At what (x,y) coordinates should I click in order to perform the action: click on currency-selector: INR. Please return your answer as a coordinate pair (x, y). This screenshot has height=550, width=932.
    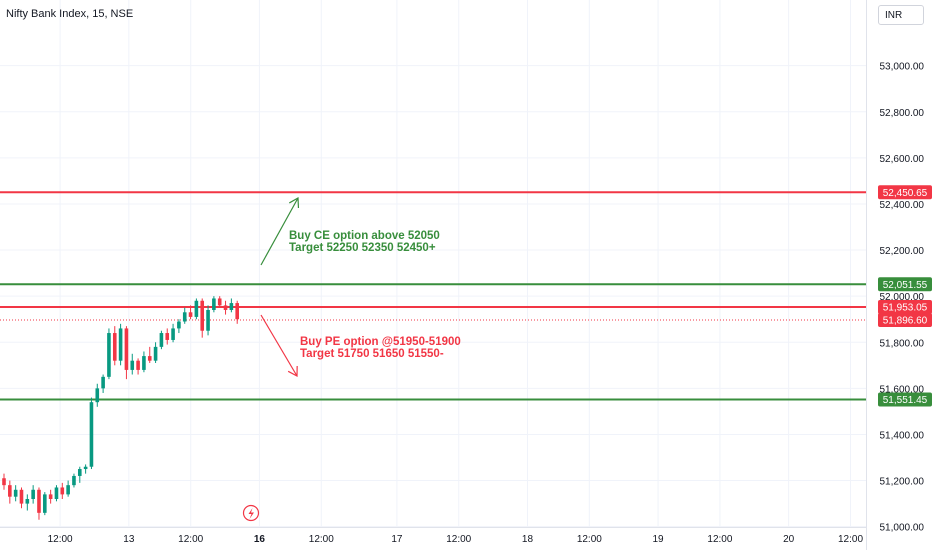
    Looking at the image, I should click on (901, 15).